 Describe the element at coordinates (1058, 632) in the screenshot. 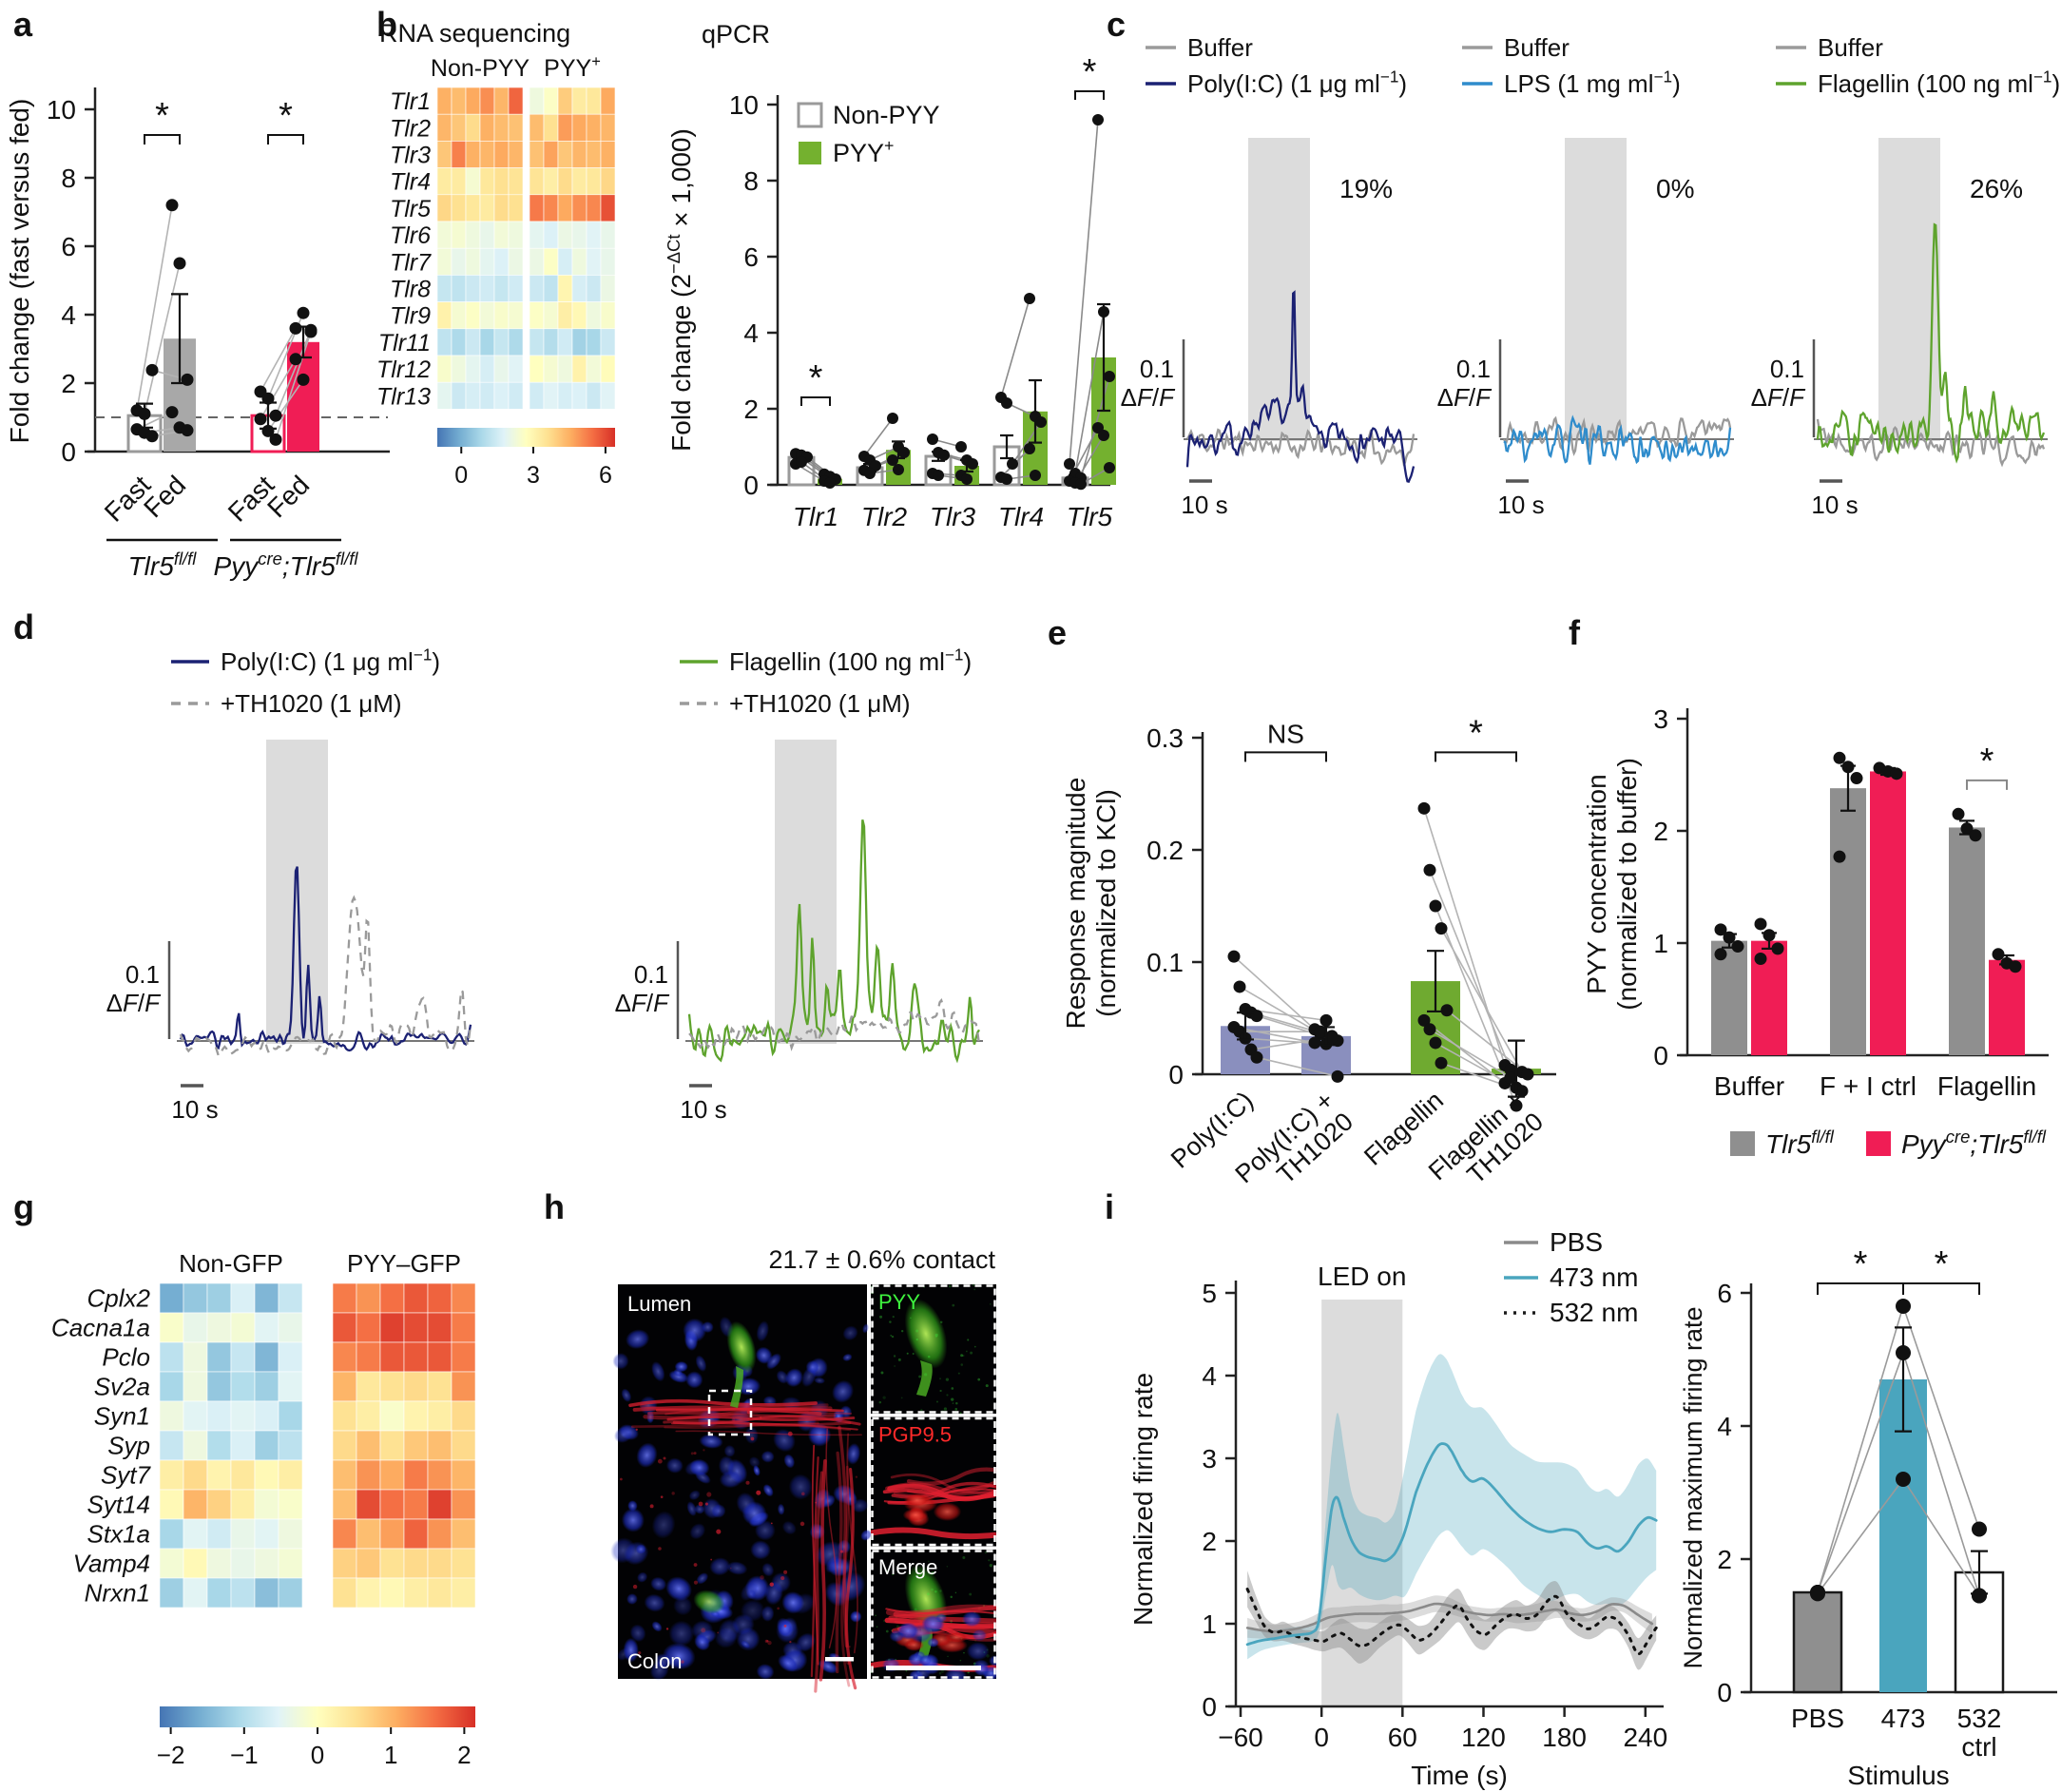

I see `panel-e-letter: e` at that location.